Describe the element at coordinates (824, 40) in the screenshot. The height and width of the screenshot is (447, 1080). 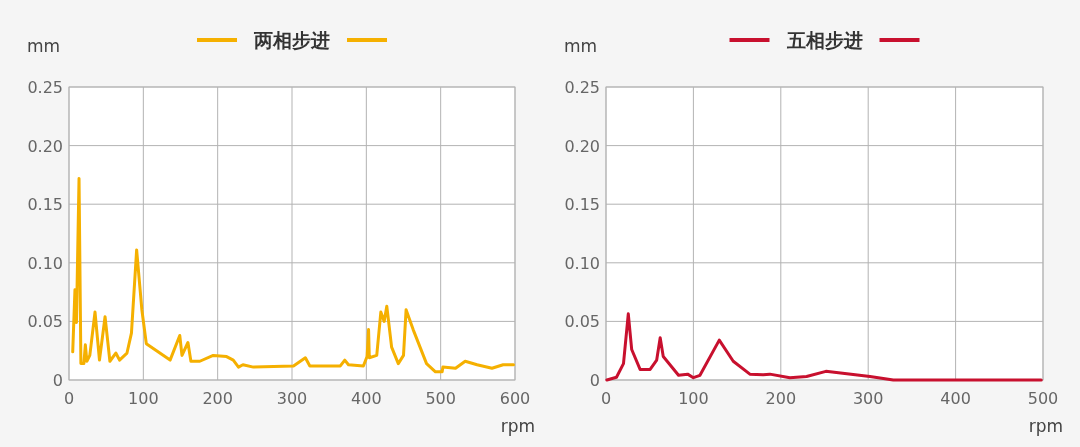
I see `legend-label: 五相步进` at that location.